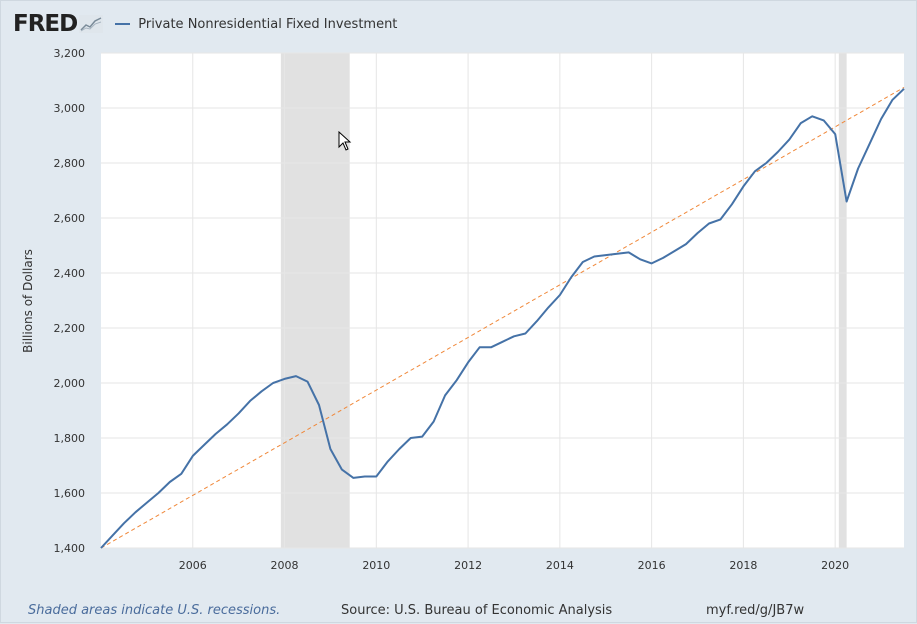 This screenshot has width=917, height=624. Describe the element at coordinates (123, 24) in the screenshot. I see `legend-swatch` at that location.